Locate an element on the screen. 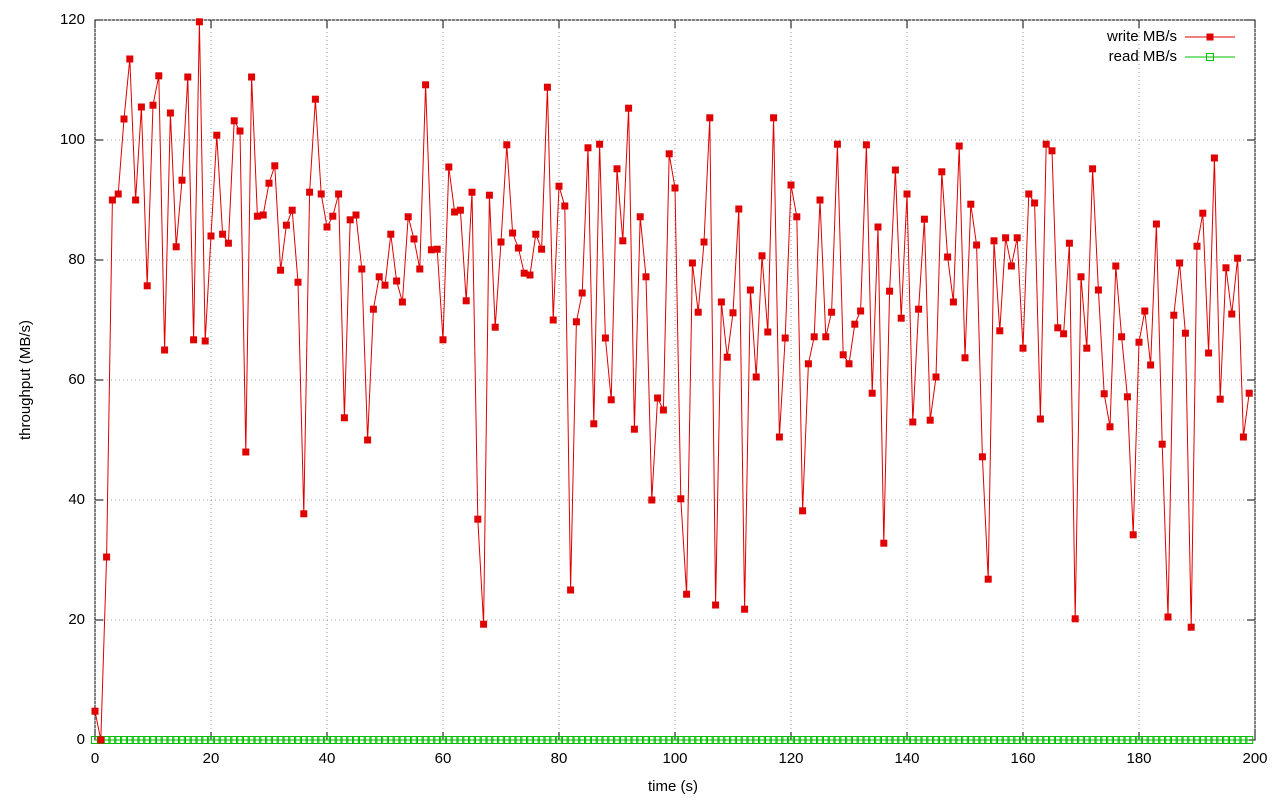 Image resolution: width=1280 pixels, height=800 pixels. x-tick-label: 200 is located at coordinates (1254, 758).